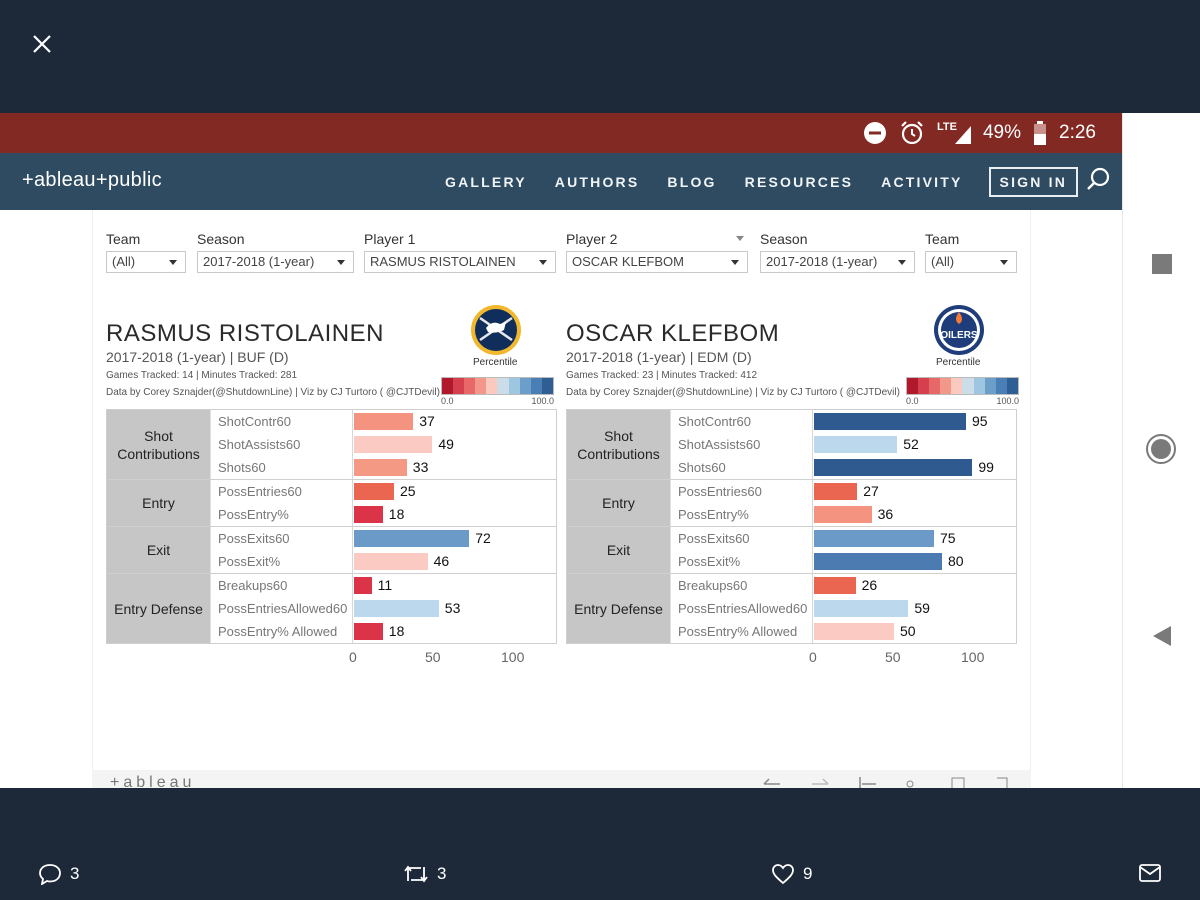 Image resolution: width=1200 pixels, height=900 pixels. I want to click on team-2-dropdown: (All), so click(971, 262).